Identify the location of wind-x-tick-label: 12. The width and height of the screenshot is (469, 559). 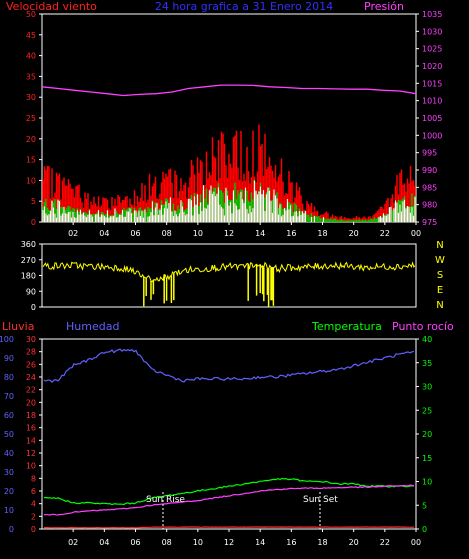
(229, 233).